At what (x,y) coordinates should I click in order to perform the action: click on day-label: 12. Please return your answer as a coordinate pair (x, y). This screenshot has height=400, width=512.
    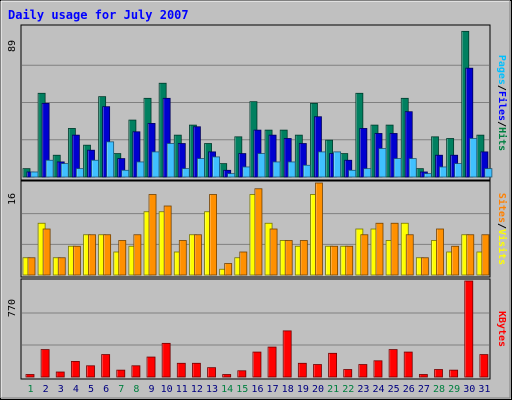
    Looking at the image, I should click on (197, 389).